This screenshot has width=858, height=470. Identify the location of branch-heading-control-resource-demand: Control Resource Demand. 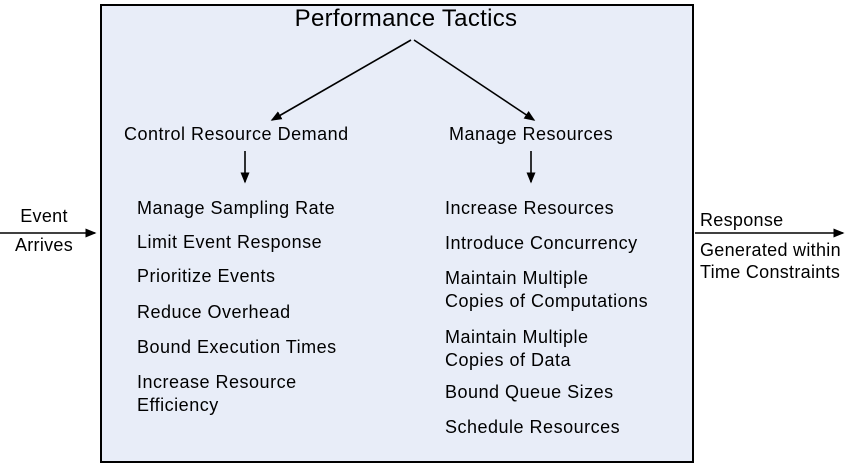
(236, 134).